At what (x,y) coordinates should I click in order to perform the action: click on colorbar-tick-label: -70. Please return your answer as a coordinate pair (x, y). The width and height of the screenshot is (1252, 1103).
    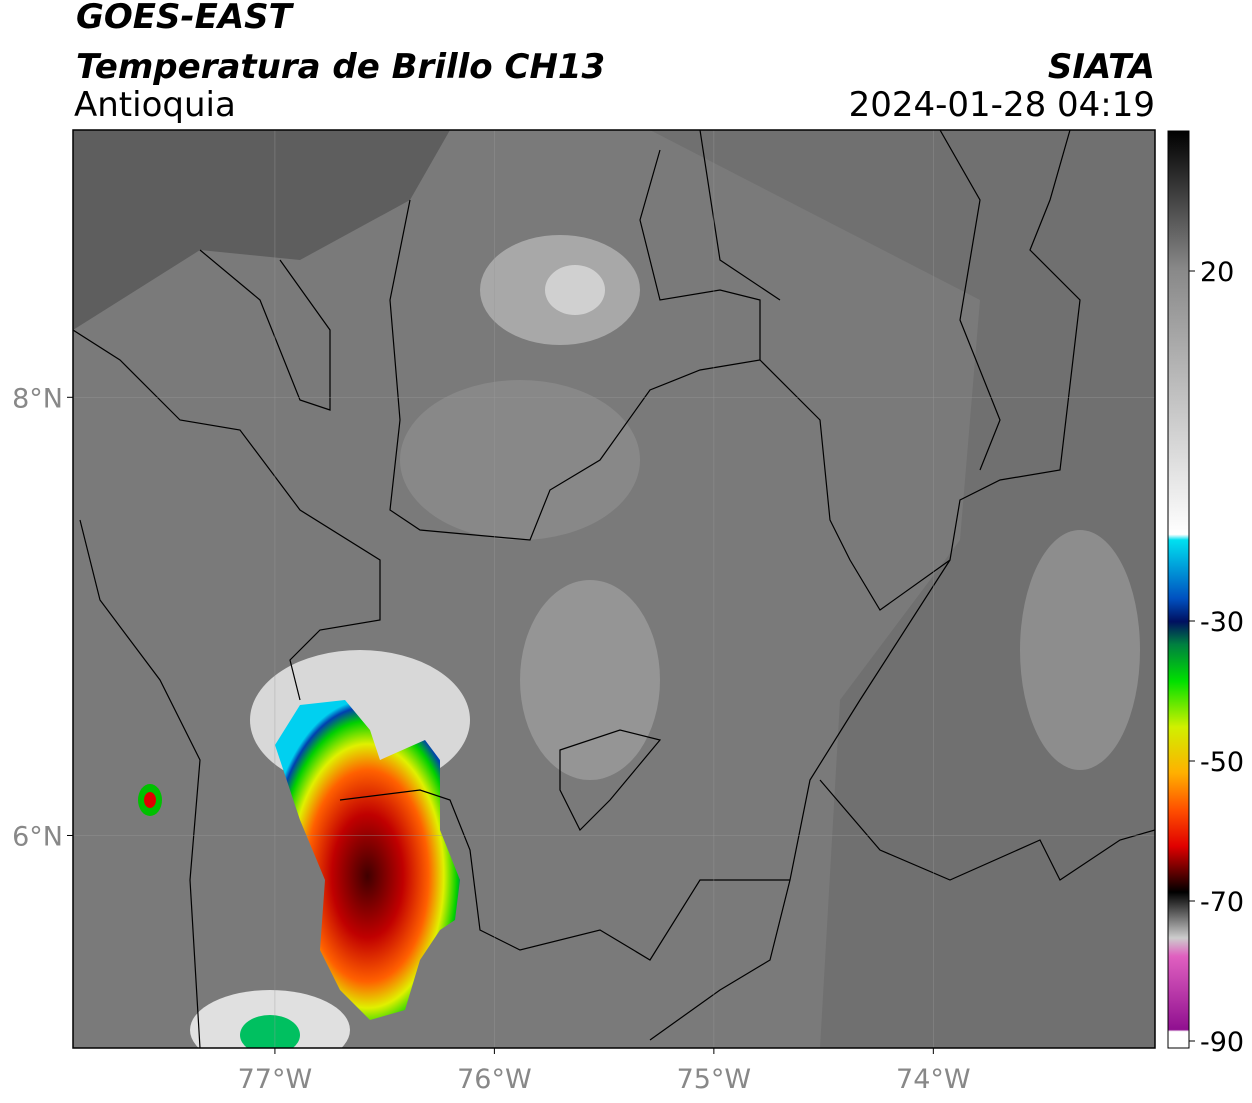
    Looking at the image, I should click on (1222, 902).